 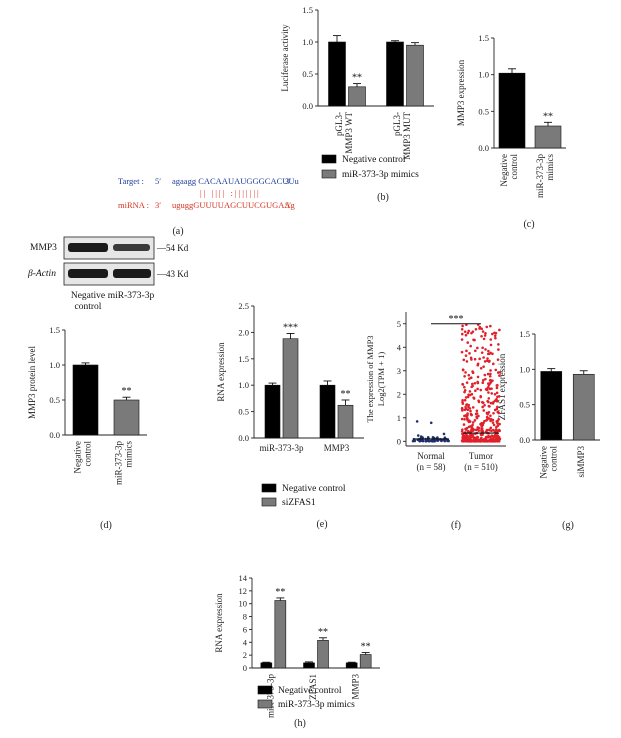 What do you see at coordinates (349, 133) in the screenshot?
I see `x-tick-label-b: MMP3 WT` at bounding box center [349, 133].